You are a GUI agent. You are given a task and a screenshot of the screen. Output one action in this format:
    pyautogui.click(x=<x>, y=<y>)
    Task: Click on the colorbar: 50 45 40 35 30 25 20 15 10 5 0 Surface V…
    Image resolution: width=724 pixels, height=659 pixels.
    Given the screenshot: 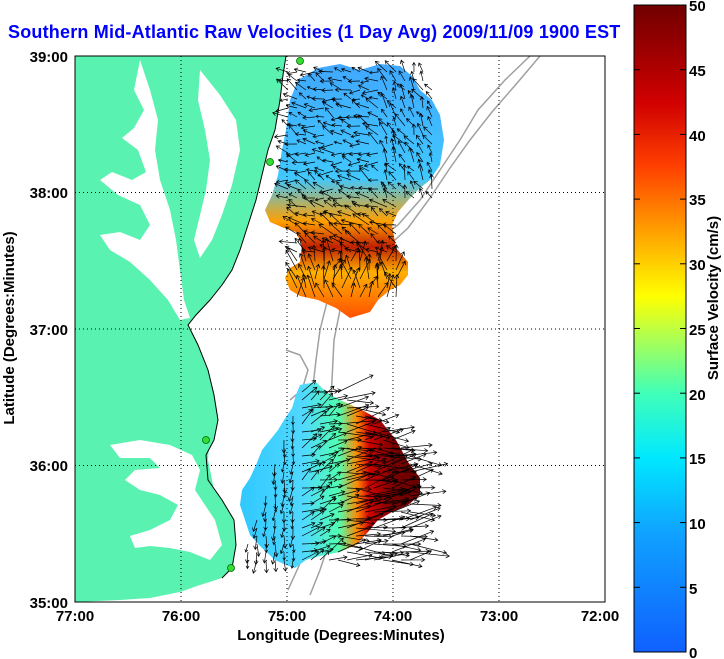 What is the action you would take?
    pyautogui.click(x=677, y=329)
    